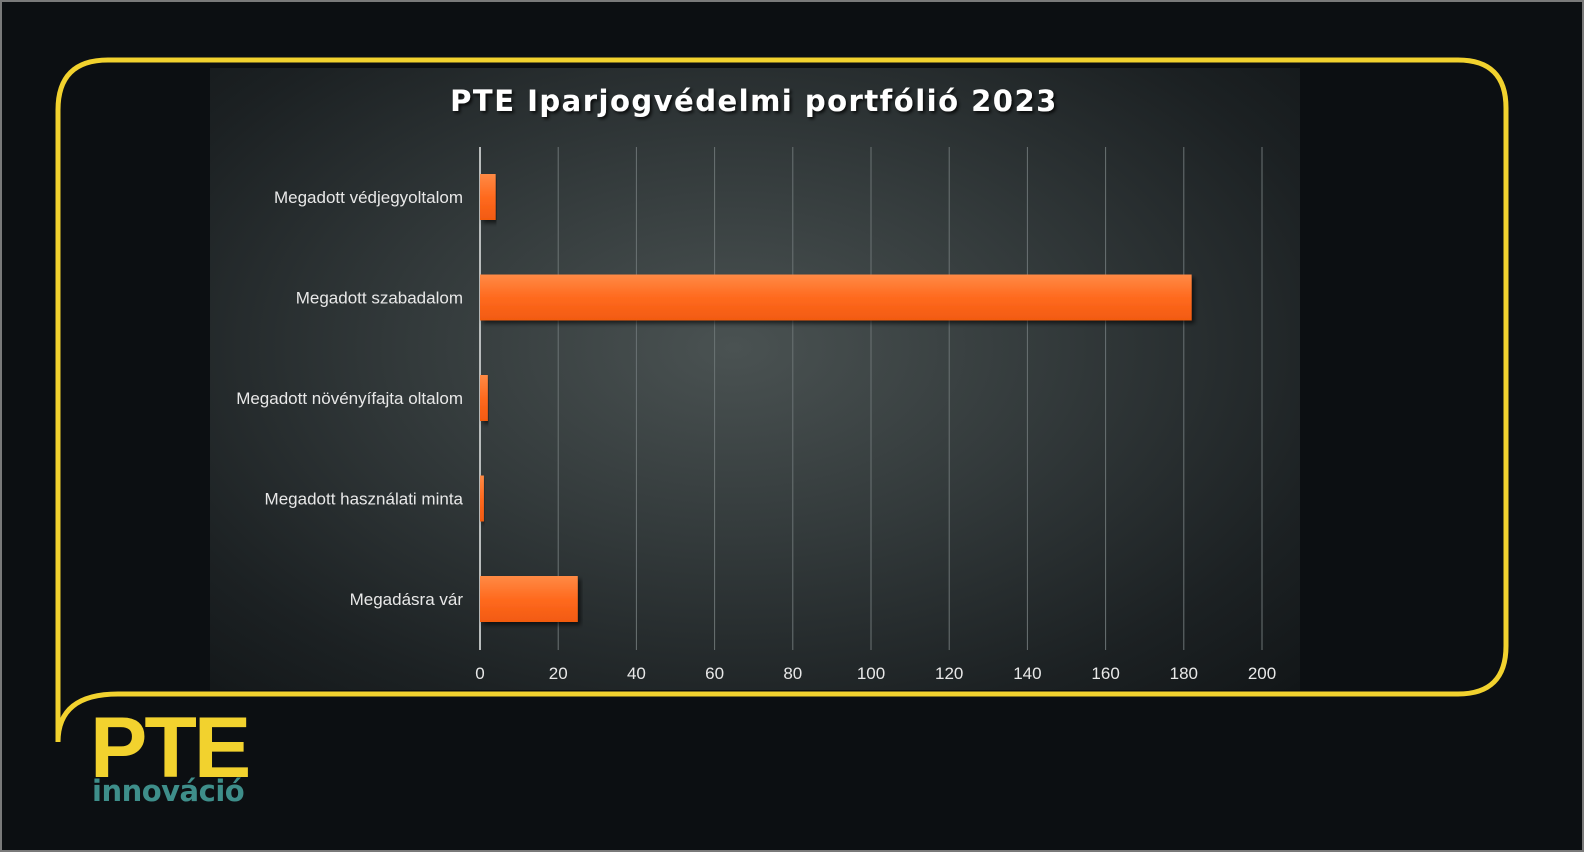 The width and height of the screenshot is (1584, 852). Describe the element at coordinates (1027, 673) in the screenshot. I see `x-tick-label: 140` at that location.